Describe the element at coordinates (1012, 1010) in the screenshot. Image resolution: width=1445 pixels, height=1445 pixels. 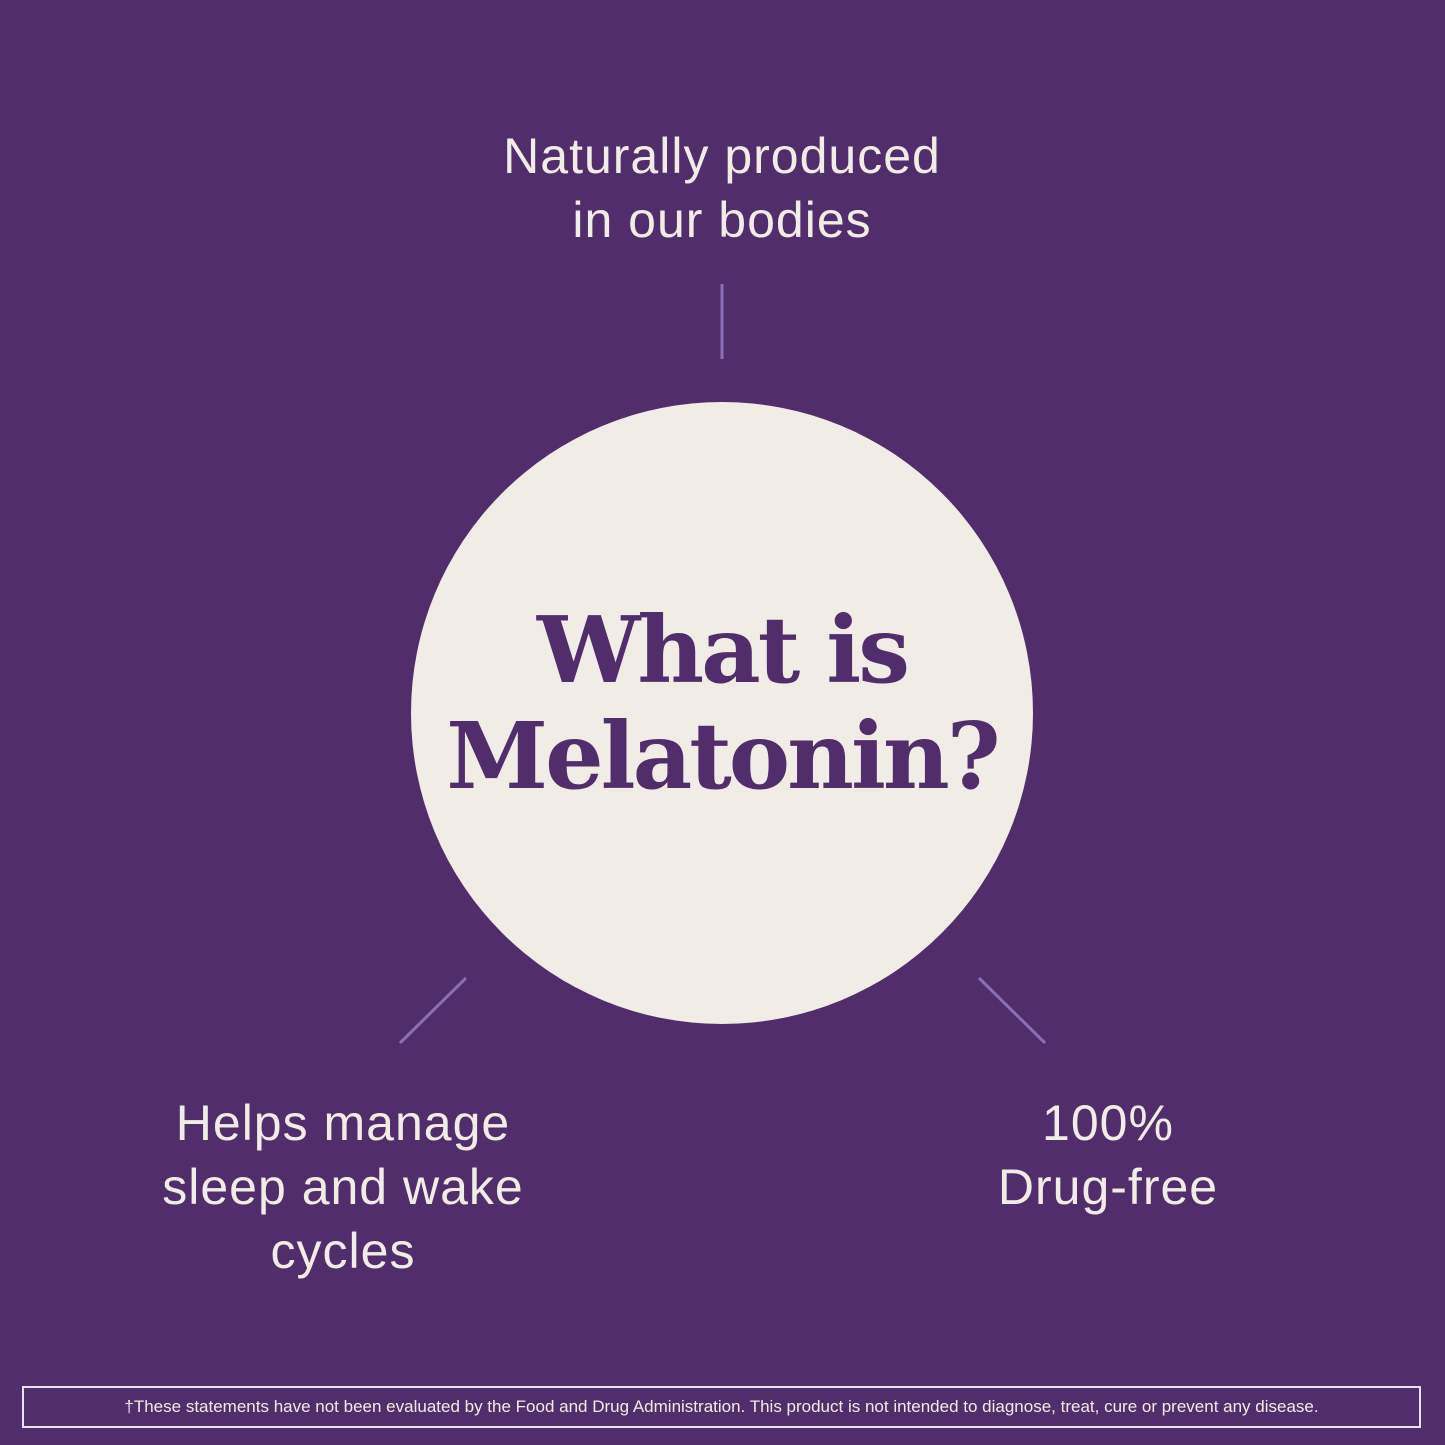
I see `connector-right` at that location.